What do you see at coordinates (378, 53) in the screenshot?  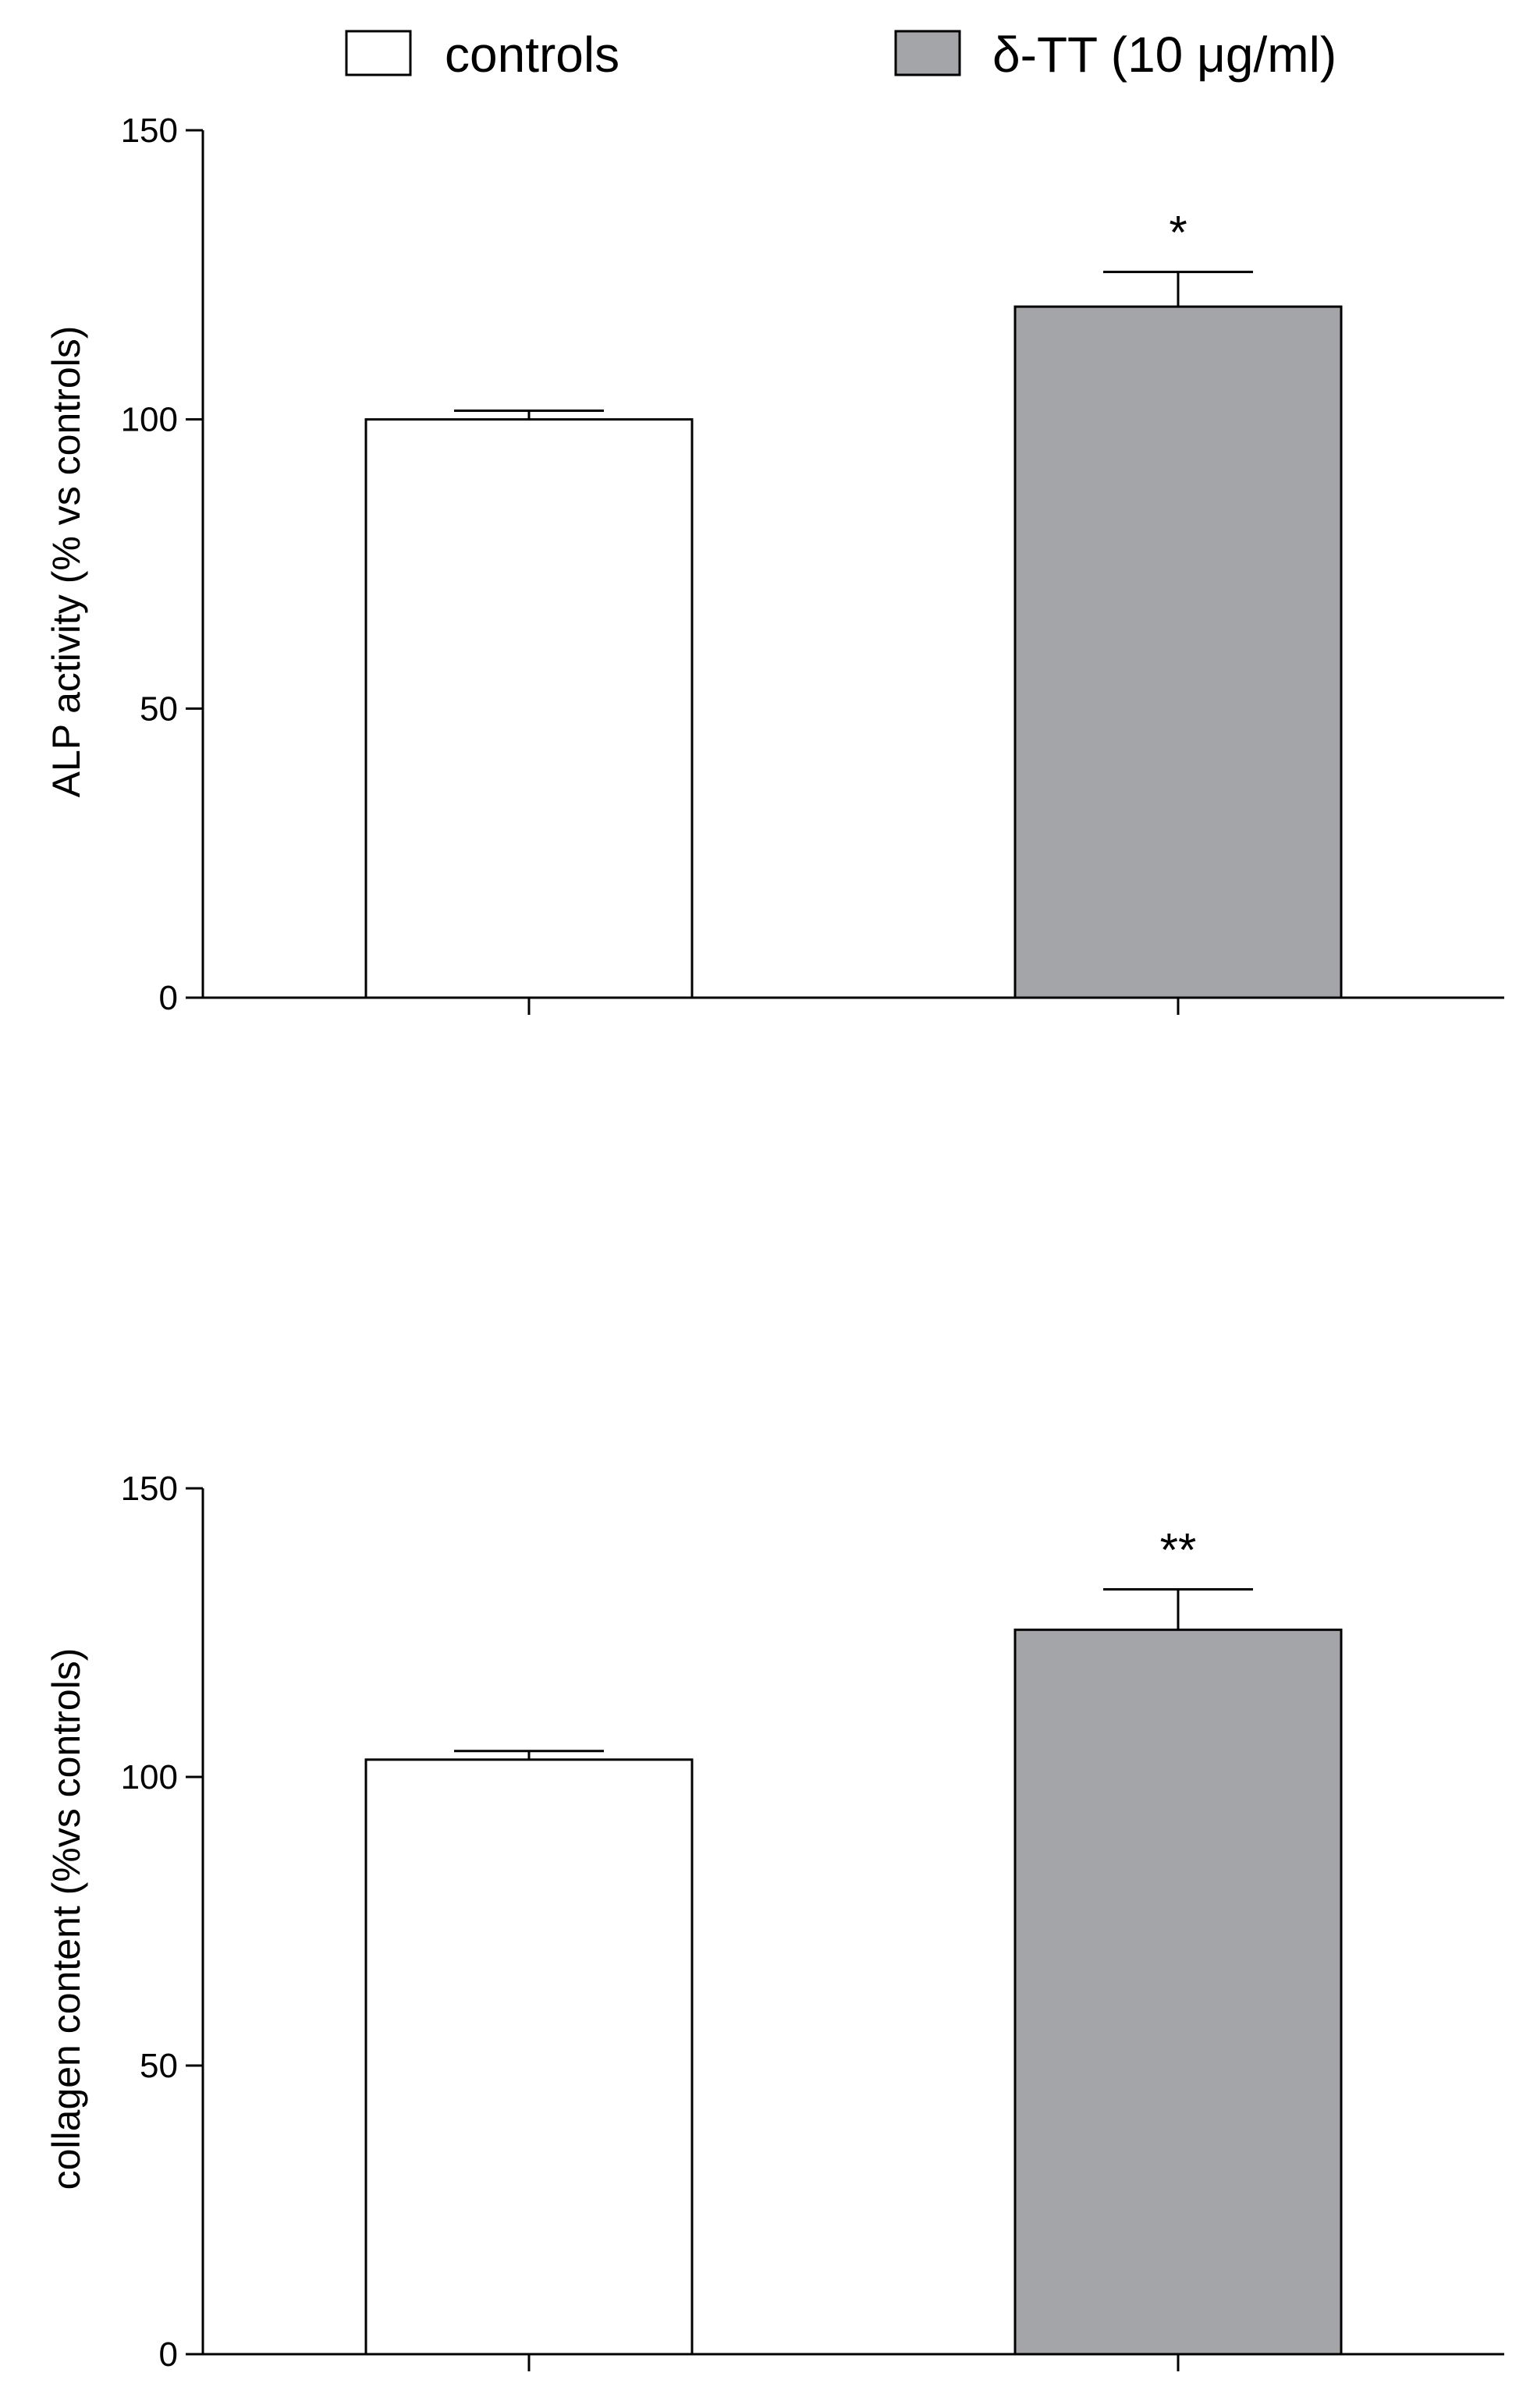 I see `legend-swatch-controls` at bounding box center [378, 53].